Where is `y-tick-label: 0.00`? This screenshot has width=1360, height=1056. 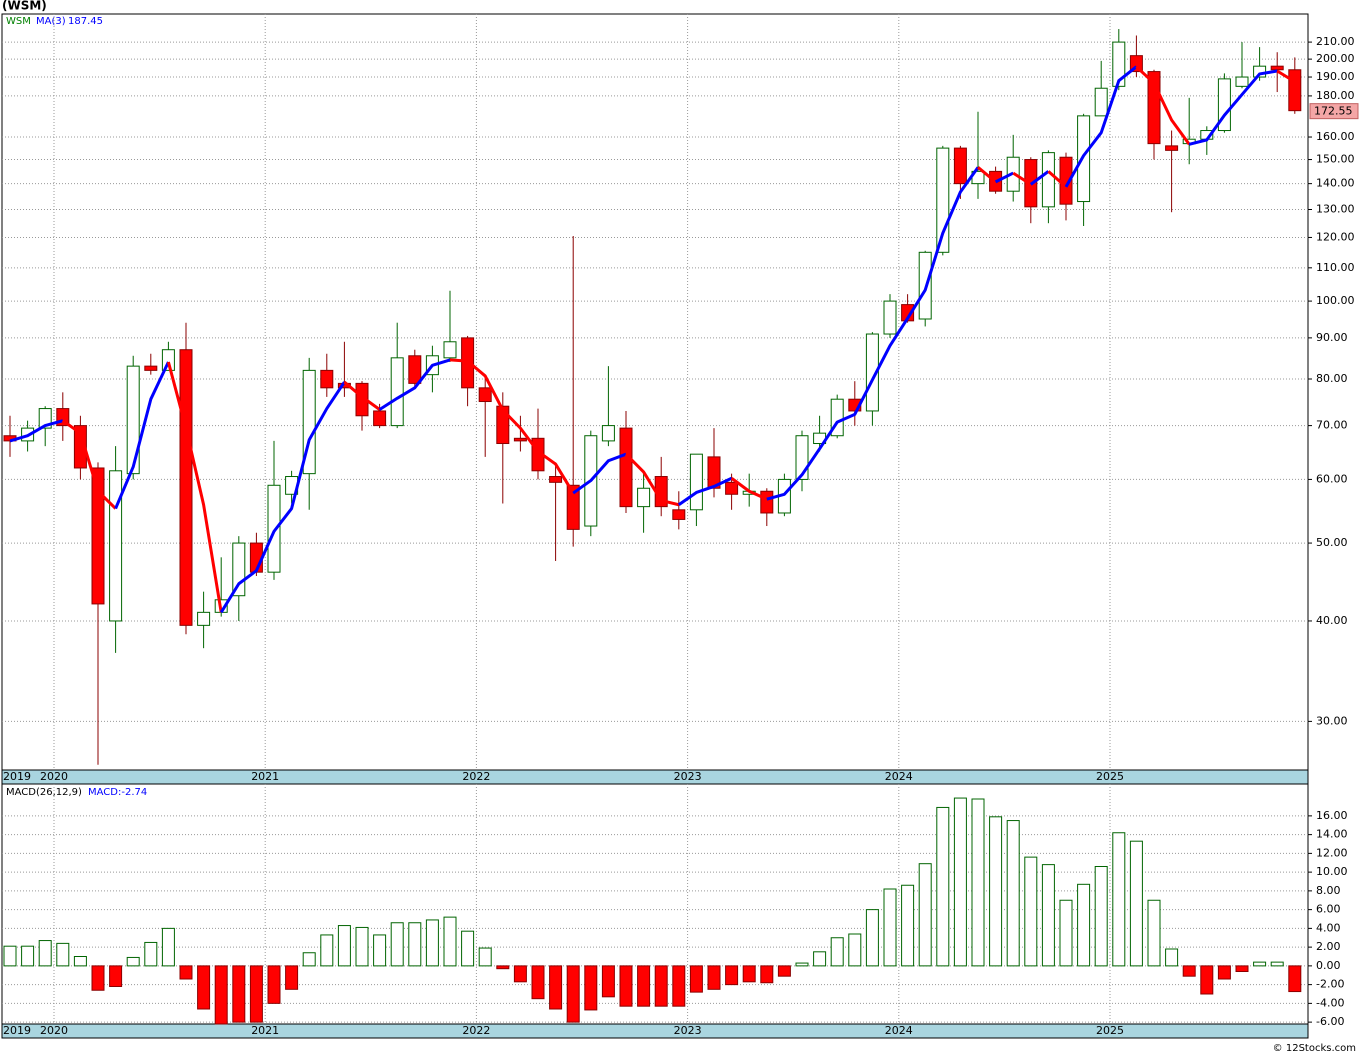 y-tick-label: 0.00 is located at coordinates (1328, 965).